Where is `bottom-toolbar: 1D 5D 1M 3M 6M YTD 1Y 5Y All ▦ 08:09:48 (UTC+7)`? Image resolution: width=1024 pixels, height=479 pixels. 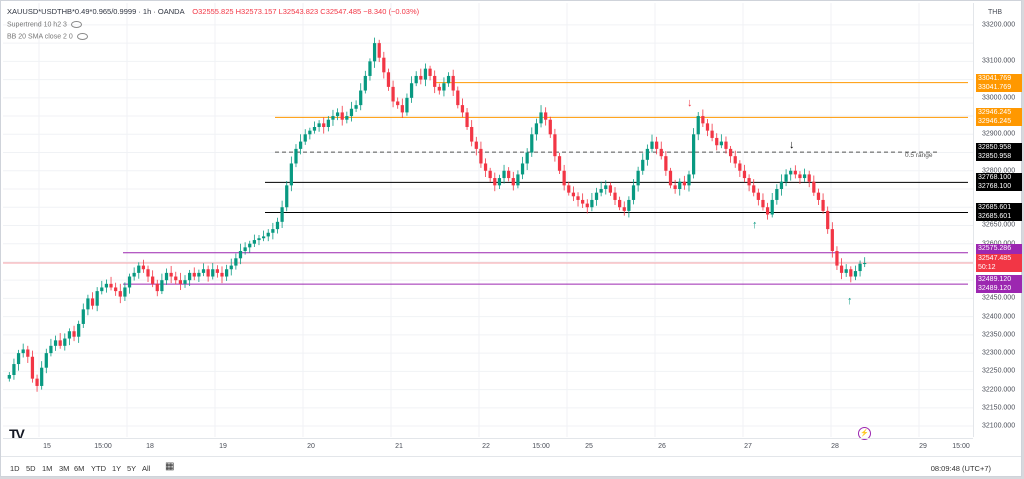
bottom-toolbar: 1D 5D 1M 3M 6M YTD 1Y 5Y All ▦ 08:09:48 (UTC+7) is located at coordinates (511, 467).